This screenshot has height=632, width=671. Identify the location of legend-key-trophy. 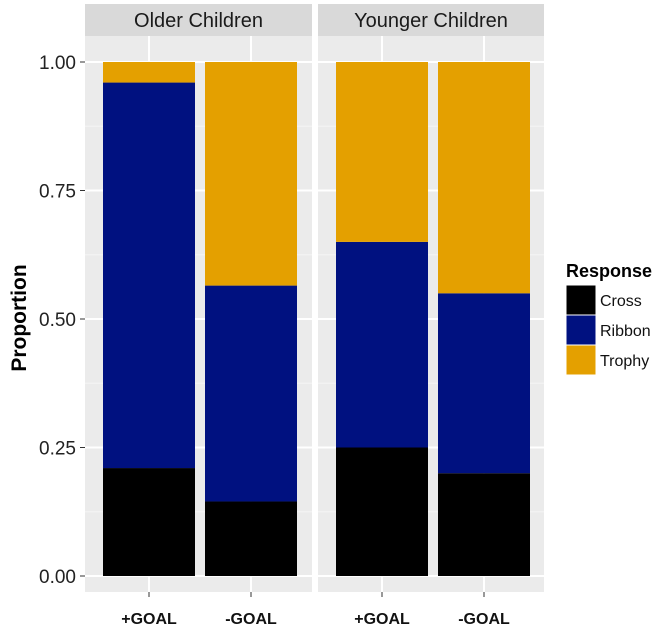
(581, 360).